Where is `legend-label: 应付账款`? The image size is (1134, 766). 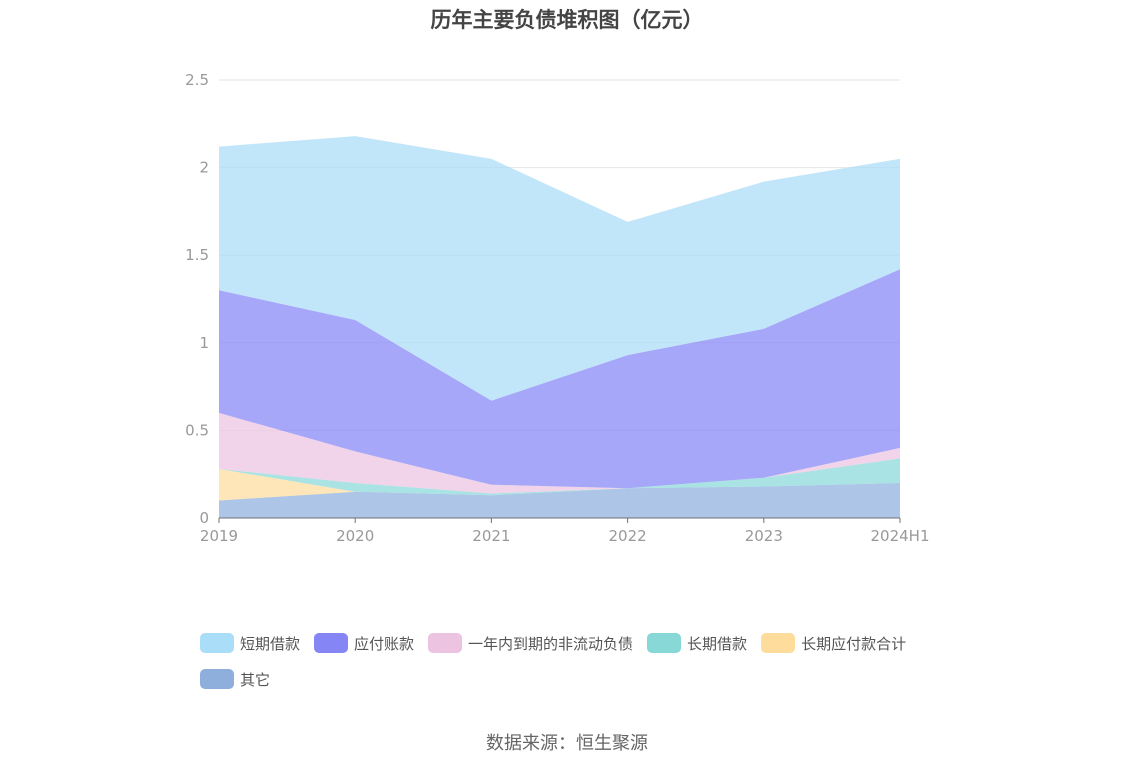
legend-label: 应付账款 is located at coordinates (384, 643).